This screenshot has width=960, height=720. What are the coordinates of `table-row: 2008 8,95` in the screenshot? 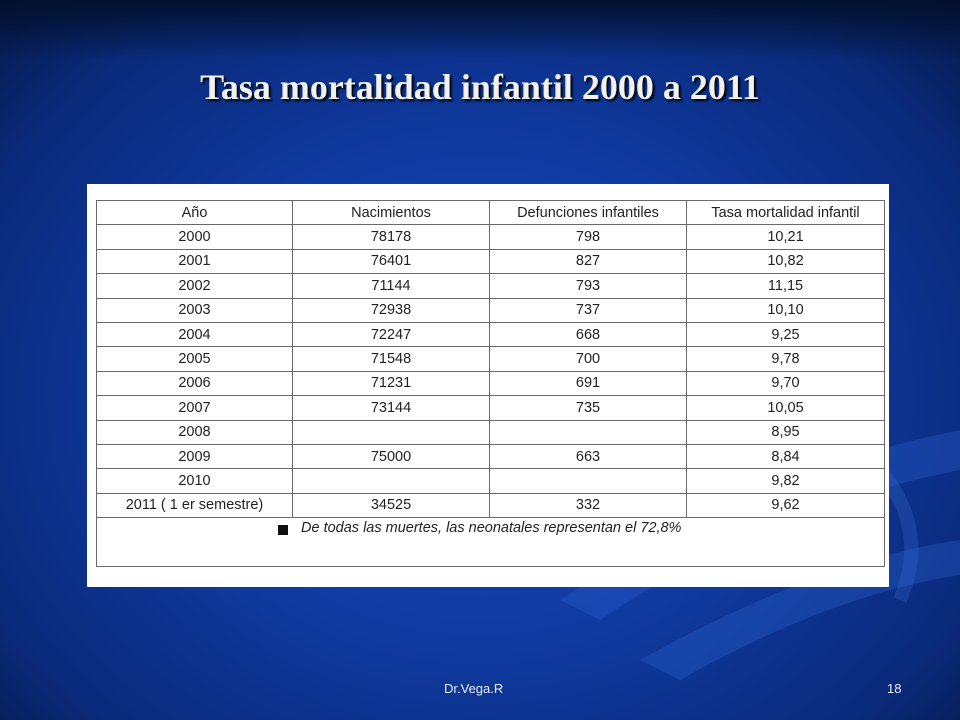 It's located at (490, 432).